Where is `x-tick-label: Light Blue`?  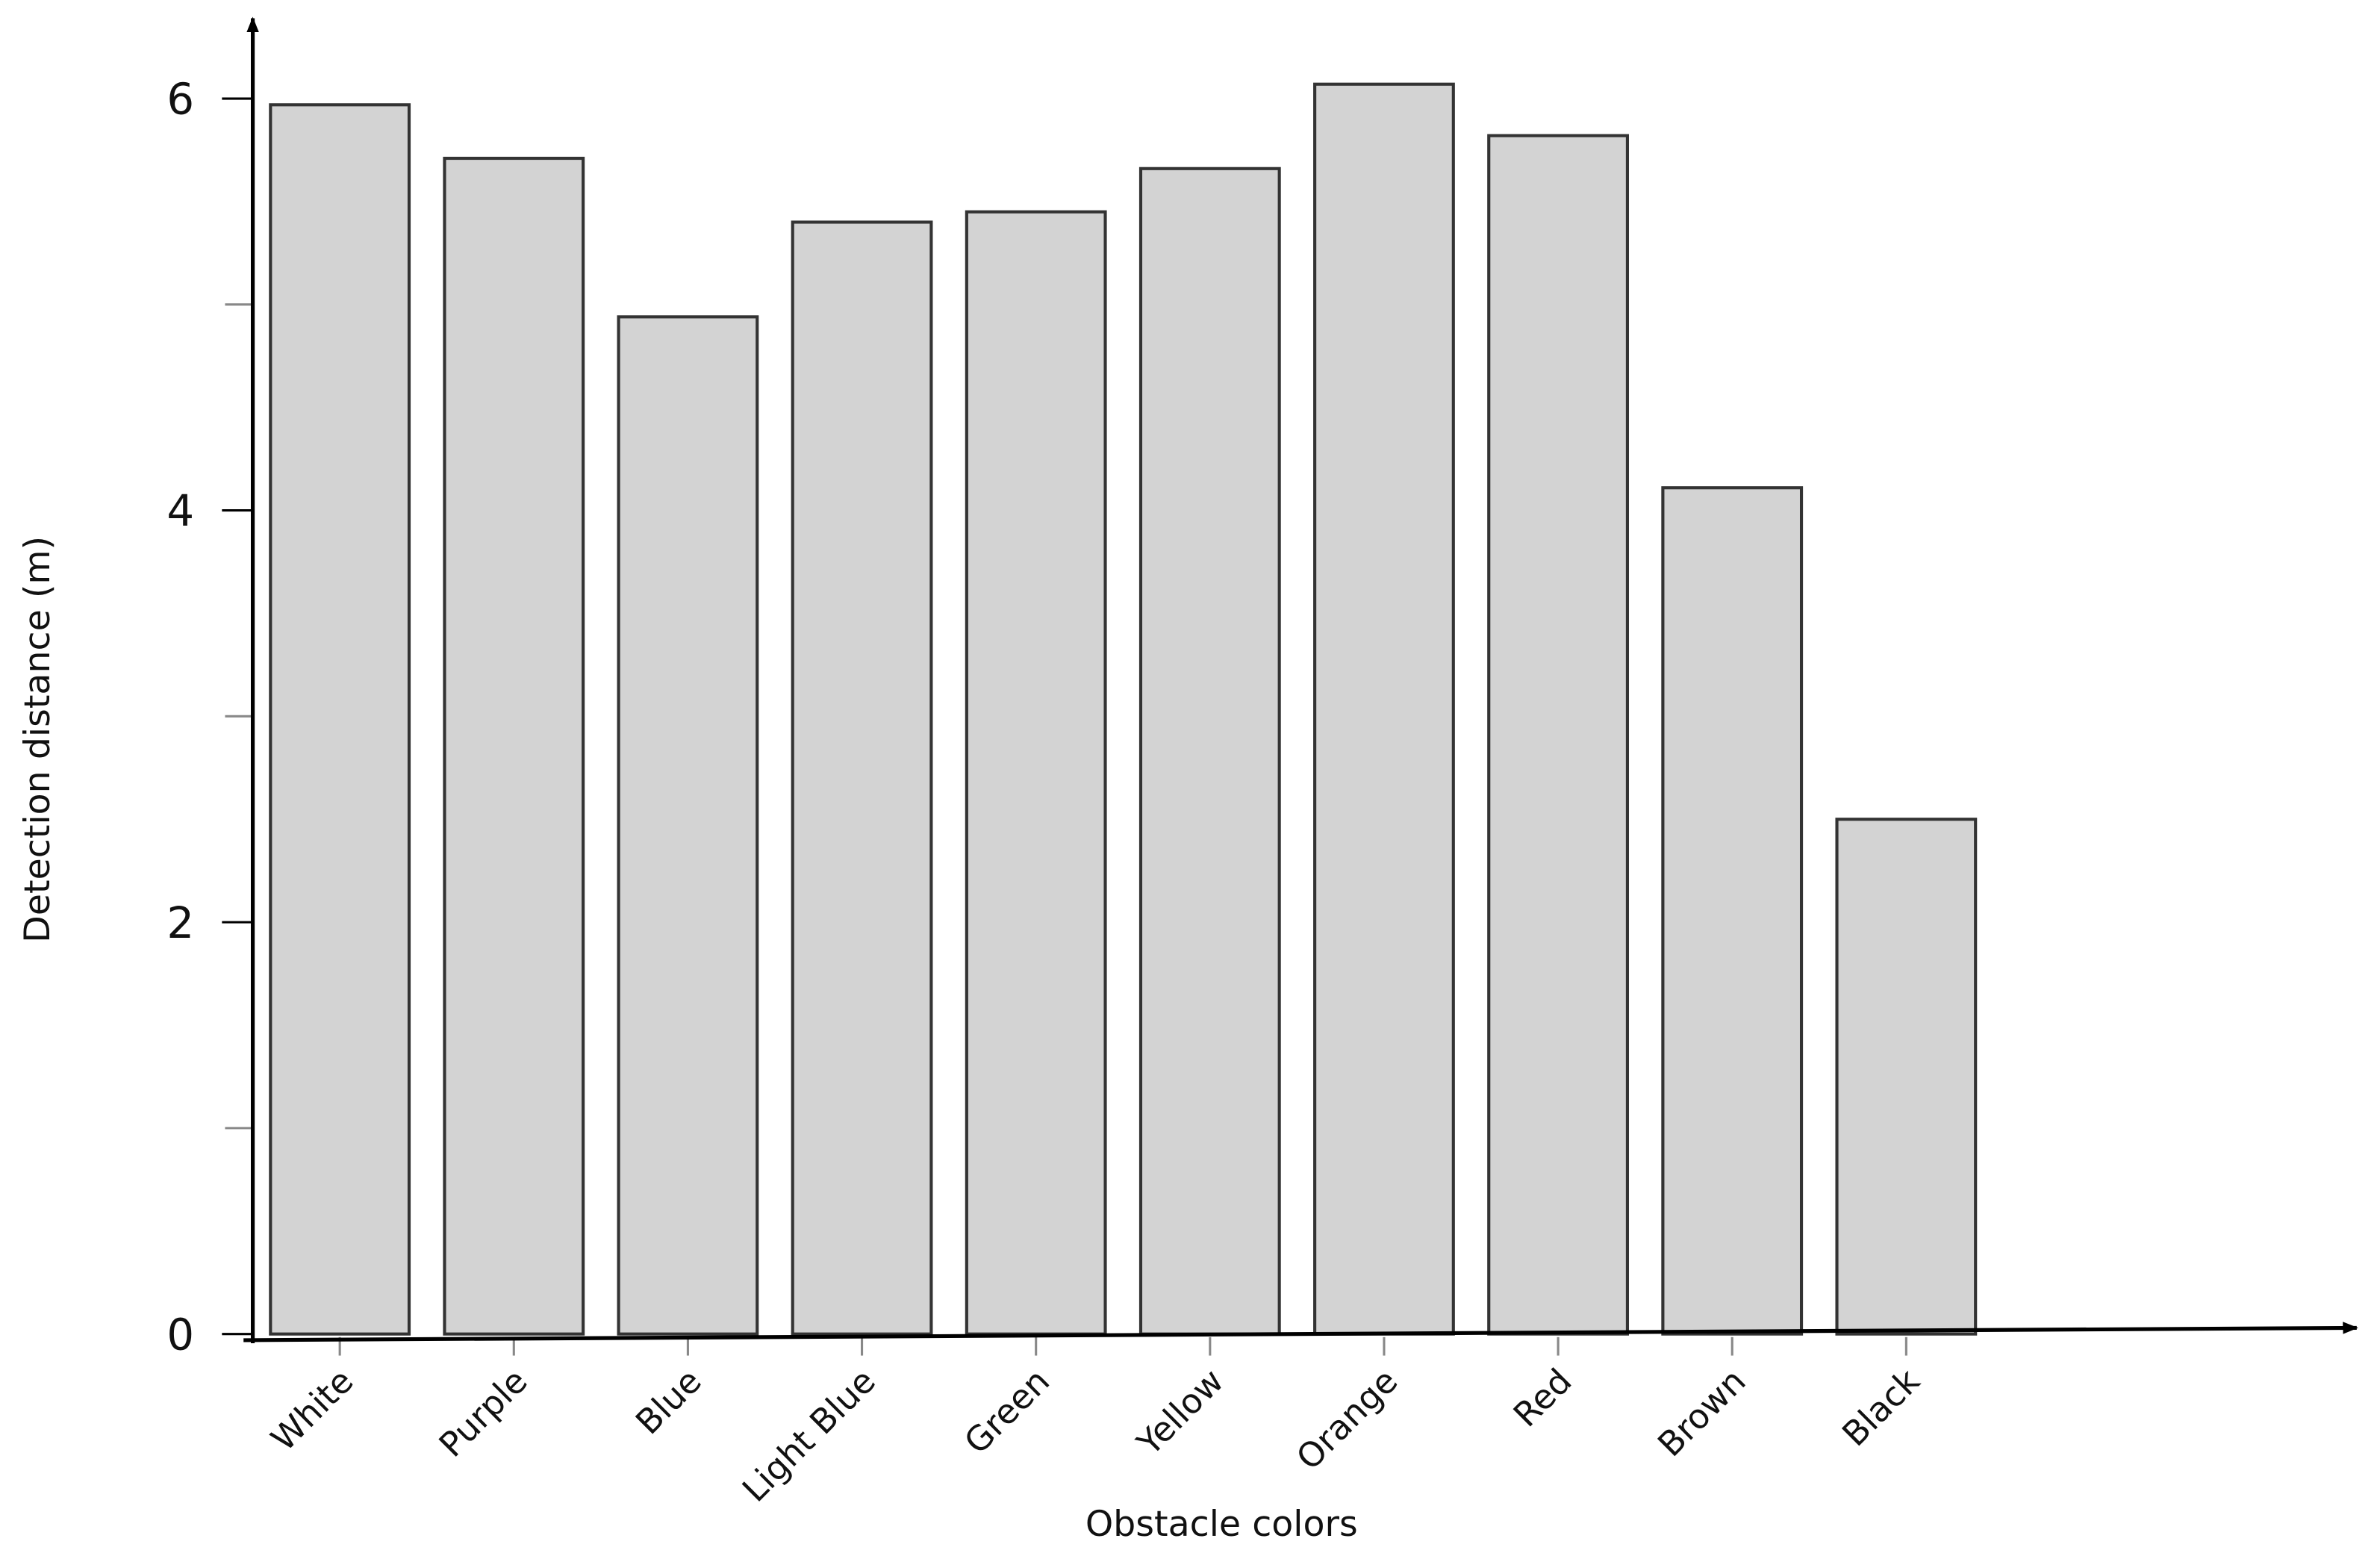
x-tick-label: Light Blue is located at coordinates (809, 1435).